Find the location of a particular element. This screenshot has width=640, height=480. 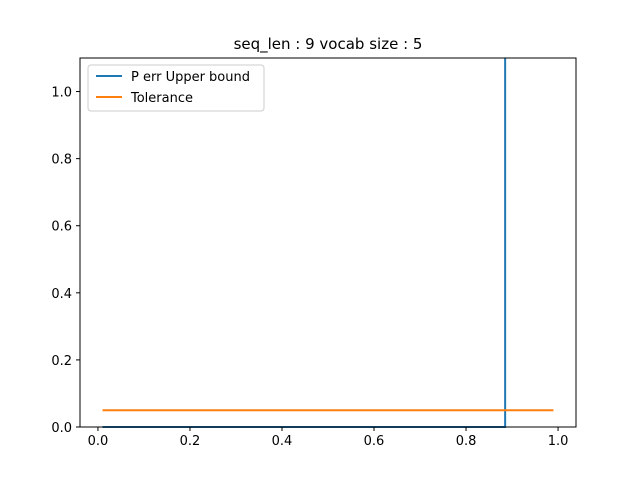

legend: P err Upper bound Tolerance is located at coordinates (176, 88).